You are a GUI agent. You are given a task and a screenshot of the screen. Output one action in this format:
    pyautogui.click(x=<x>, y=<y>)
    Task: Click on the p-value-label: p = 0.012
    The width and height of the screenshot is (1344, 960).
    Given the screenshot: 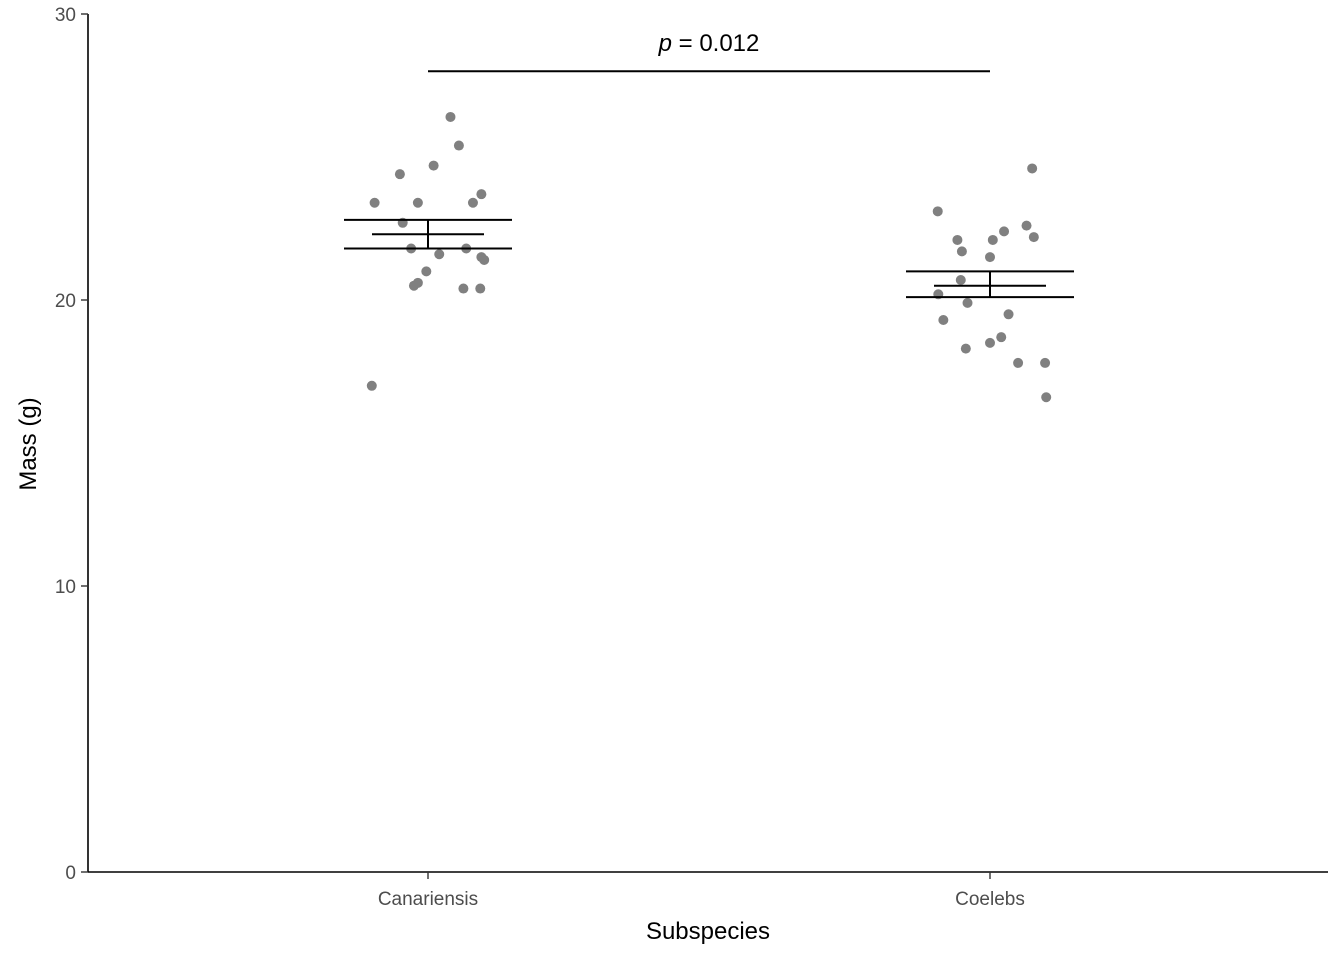 What is the action you would take?
    pyautogui.click(x=709, y=43)
    